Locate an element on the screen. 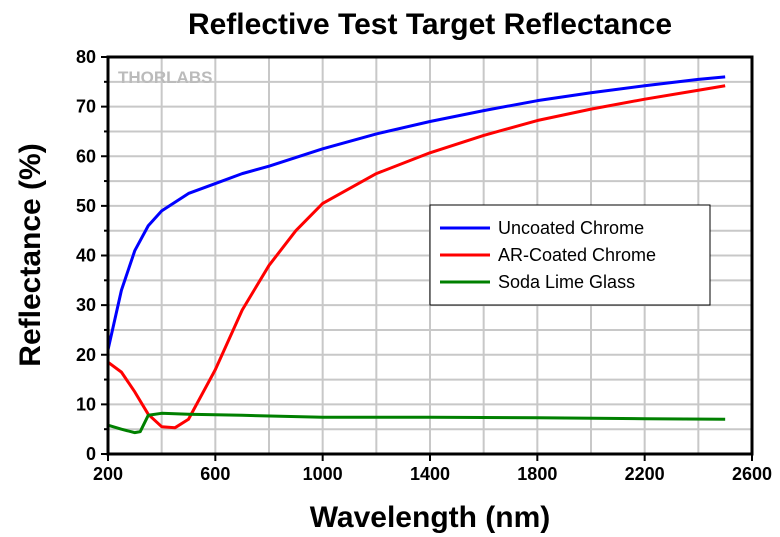 The width and height of the screenshot is (780, 537). series-line-soda-lime-glass is located at coordinates (416, 423).